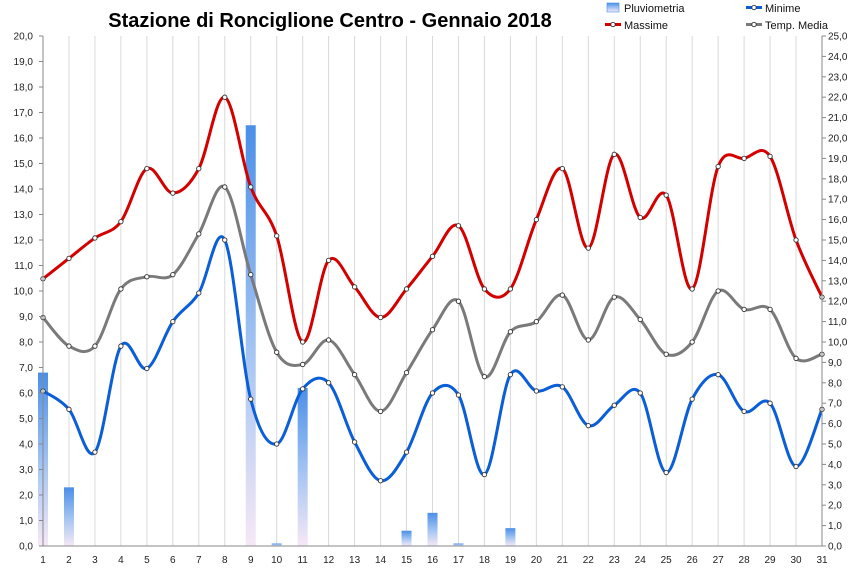 This screenshot has height=578, width=864. Describe the element at coordinates (838, 281) in the screenshot. I see `y-right-tick-label: 13,0` at that location.